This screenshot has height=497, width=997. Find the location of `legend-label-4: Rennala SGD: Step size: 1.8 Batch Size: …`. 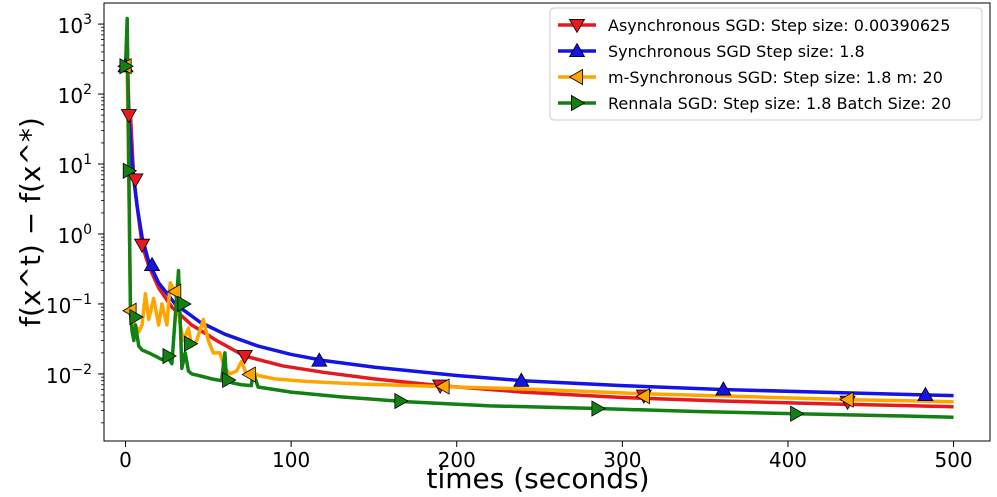

legend-label-4: Rennala SGD: Step size: 1.8 Batch Size: … is located at coordinates (779, 103).